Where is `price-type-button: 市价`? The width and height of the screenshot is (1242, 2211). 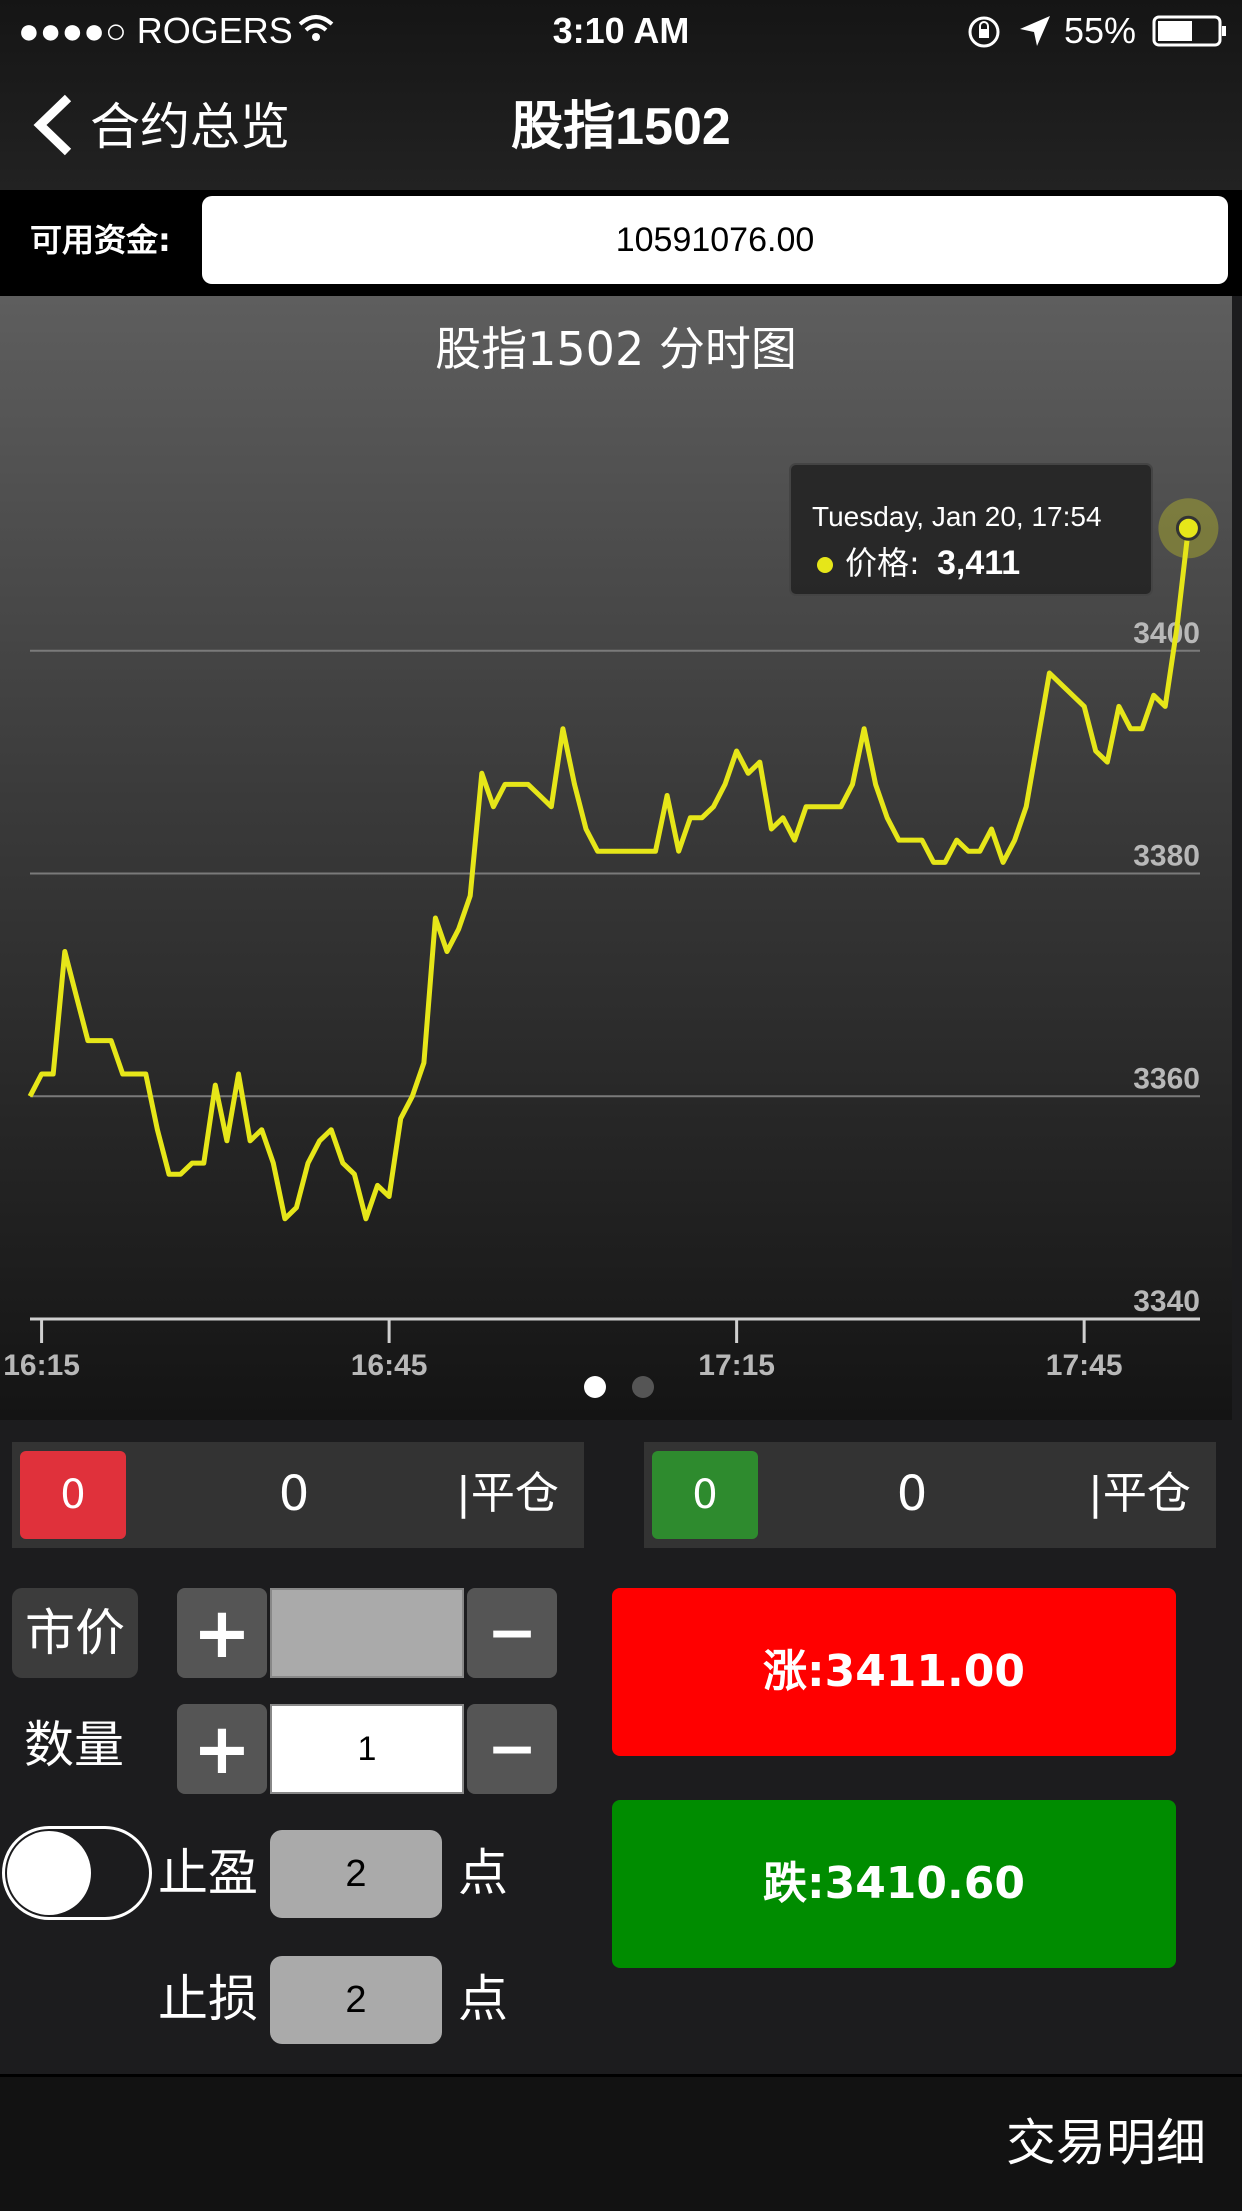 price-type-button: 市价 is located at coordinates (75, 1633).